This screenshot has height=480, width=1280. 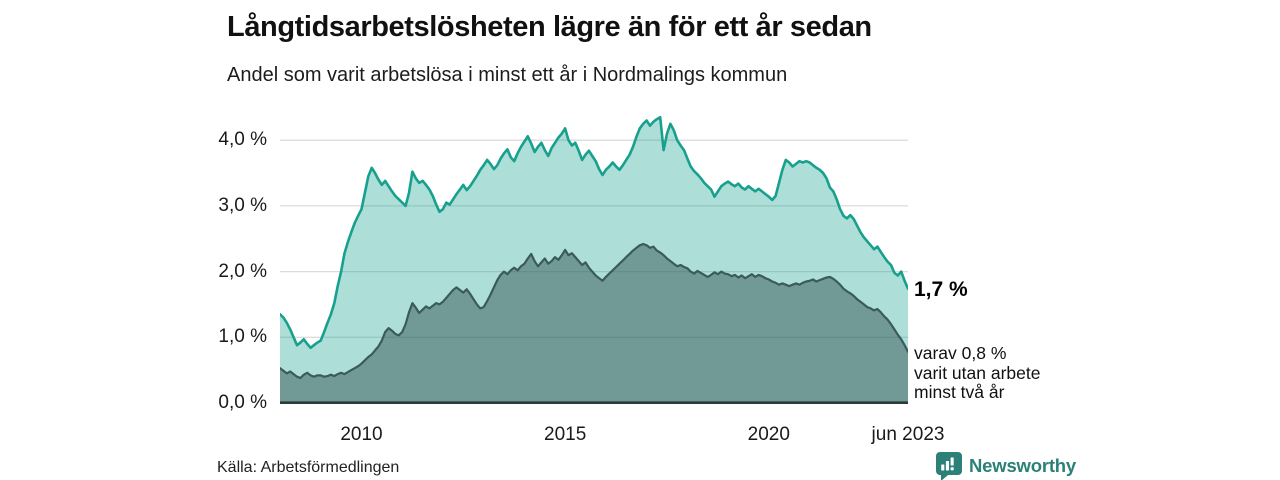 I want to click on end-value-annotation: 1,7 %, so click(x=941, y=289).